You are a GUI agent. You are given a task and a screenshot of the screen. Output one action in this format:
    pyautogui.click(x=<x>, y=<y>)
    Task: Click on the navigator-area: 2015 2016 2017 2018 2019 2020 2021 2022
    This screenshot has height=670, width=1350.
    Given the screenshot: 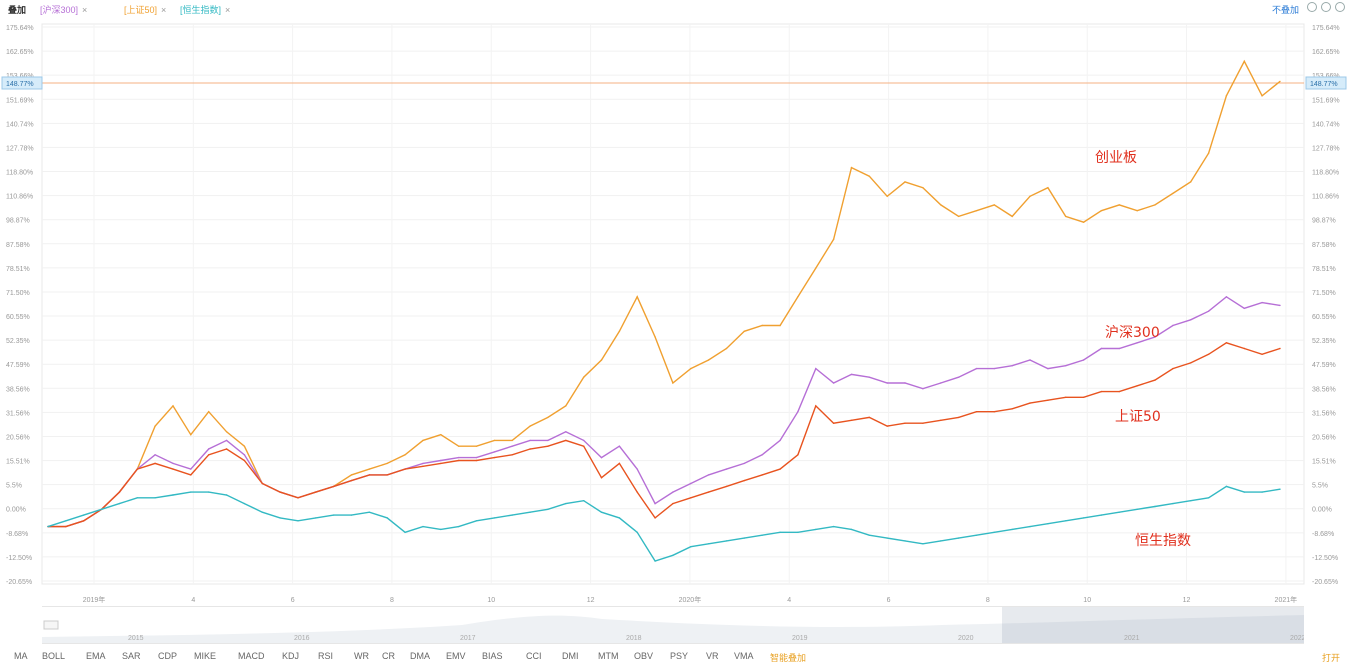 What is the action you would take?
    pyautogui.click(x=674, y=625)
    